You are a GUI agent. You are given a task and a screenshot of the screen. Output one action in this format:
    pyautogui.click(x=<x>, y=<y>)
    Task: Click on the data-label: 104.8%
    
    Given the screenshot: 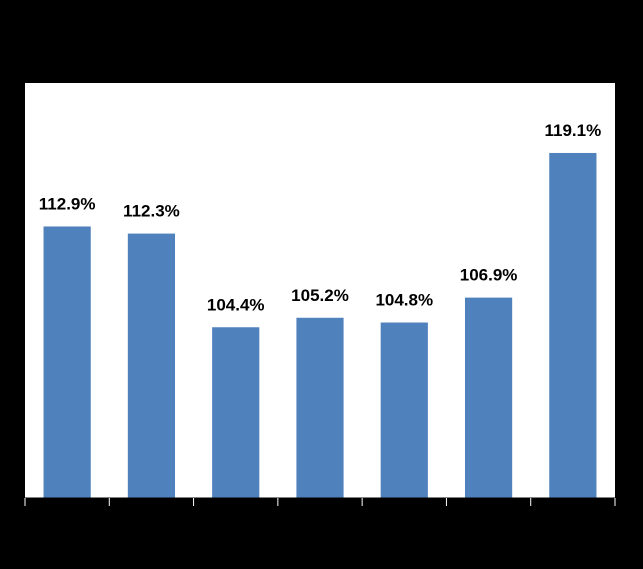 What is the action you would take?
    pyautogui.click(x=404, y=300)
    